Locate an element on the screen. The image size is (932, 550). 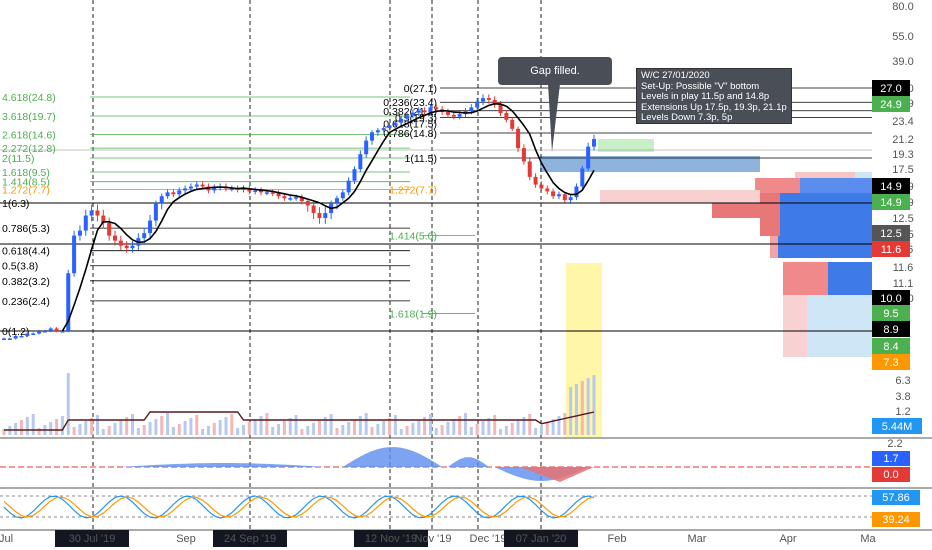
price-tag-label: 10.0 is located at coordinates (890, 299).